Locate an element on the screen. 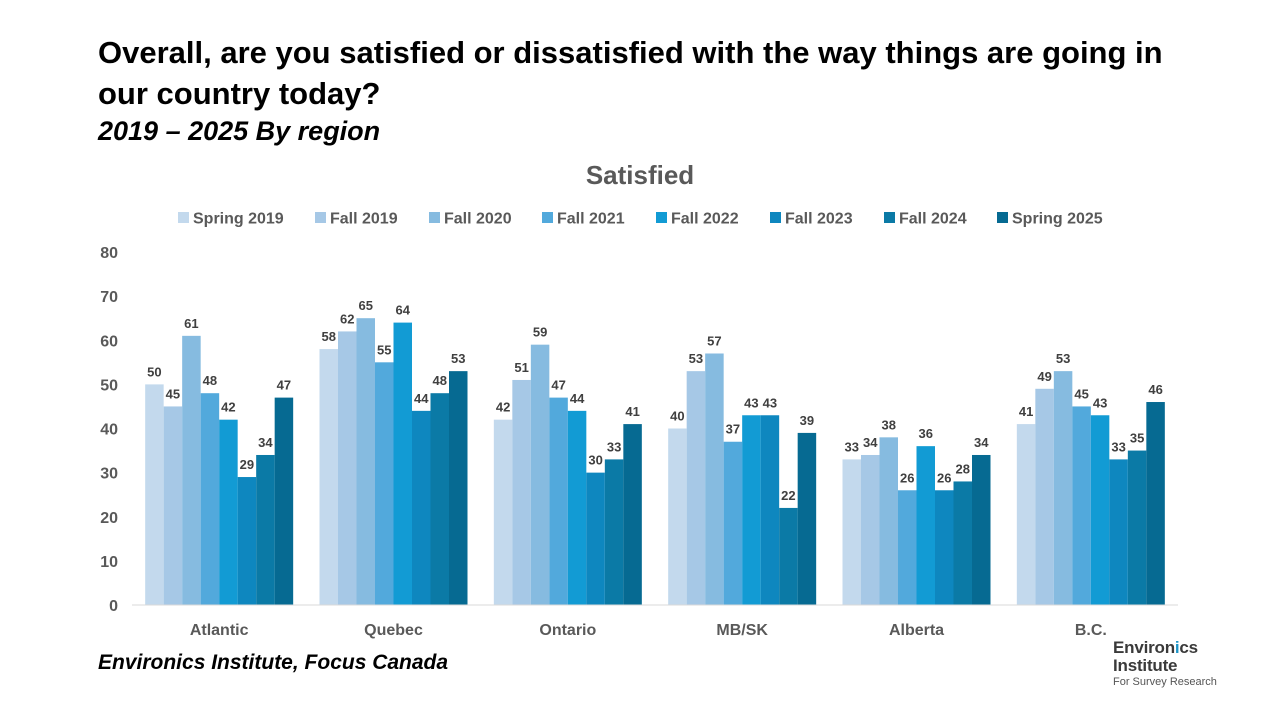  bar-group: 42 51 59 47 44 30 33 41 is located at coordinates (567, 465).